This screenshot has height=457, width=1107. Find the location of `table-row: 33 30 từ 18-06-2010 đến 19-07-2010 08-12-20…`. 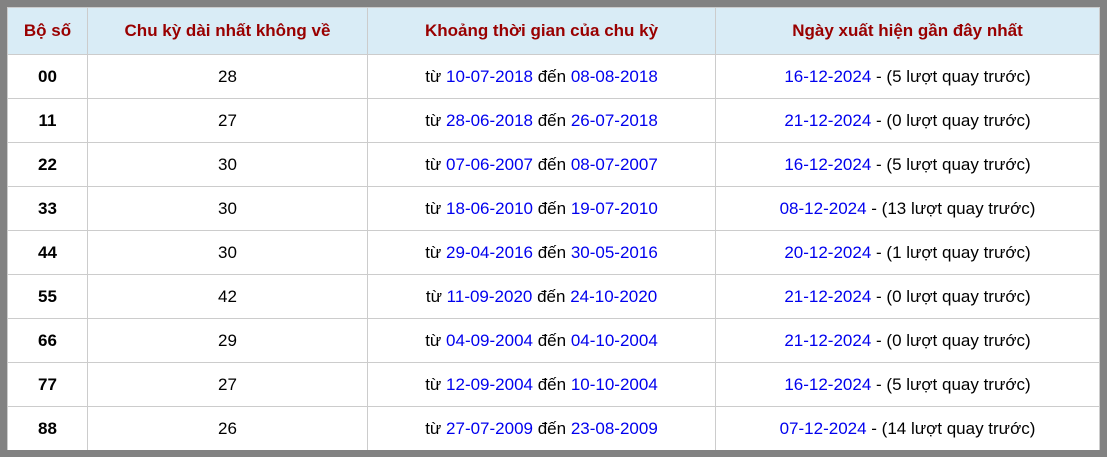

table-row: 33 30 từ 18-06-2010 đến 19-07-2010 08-12-20… is located at coordinates (553, 208).